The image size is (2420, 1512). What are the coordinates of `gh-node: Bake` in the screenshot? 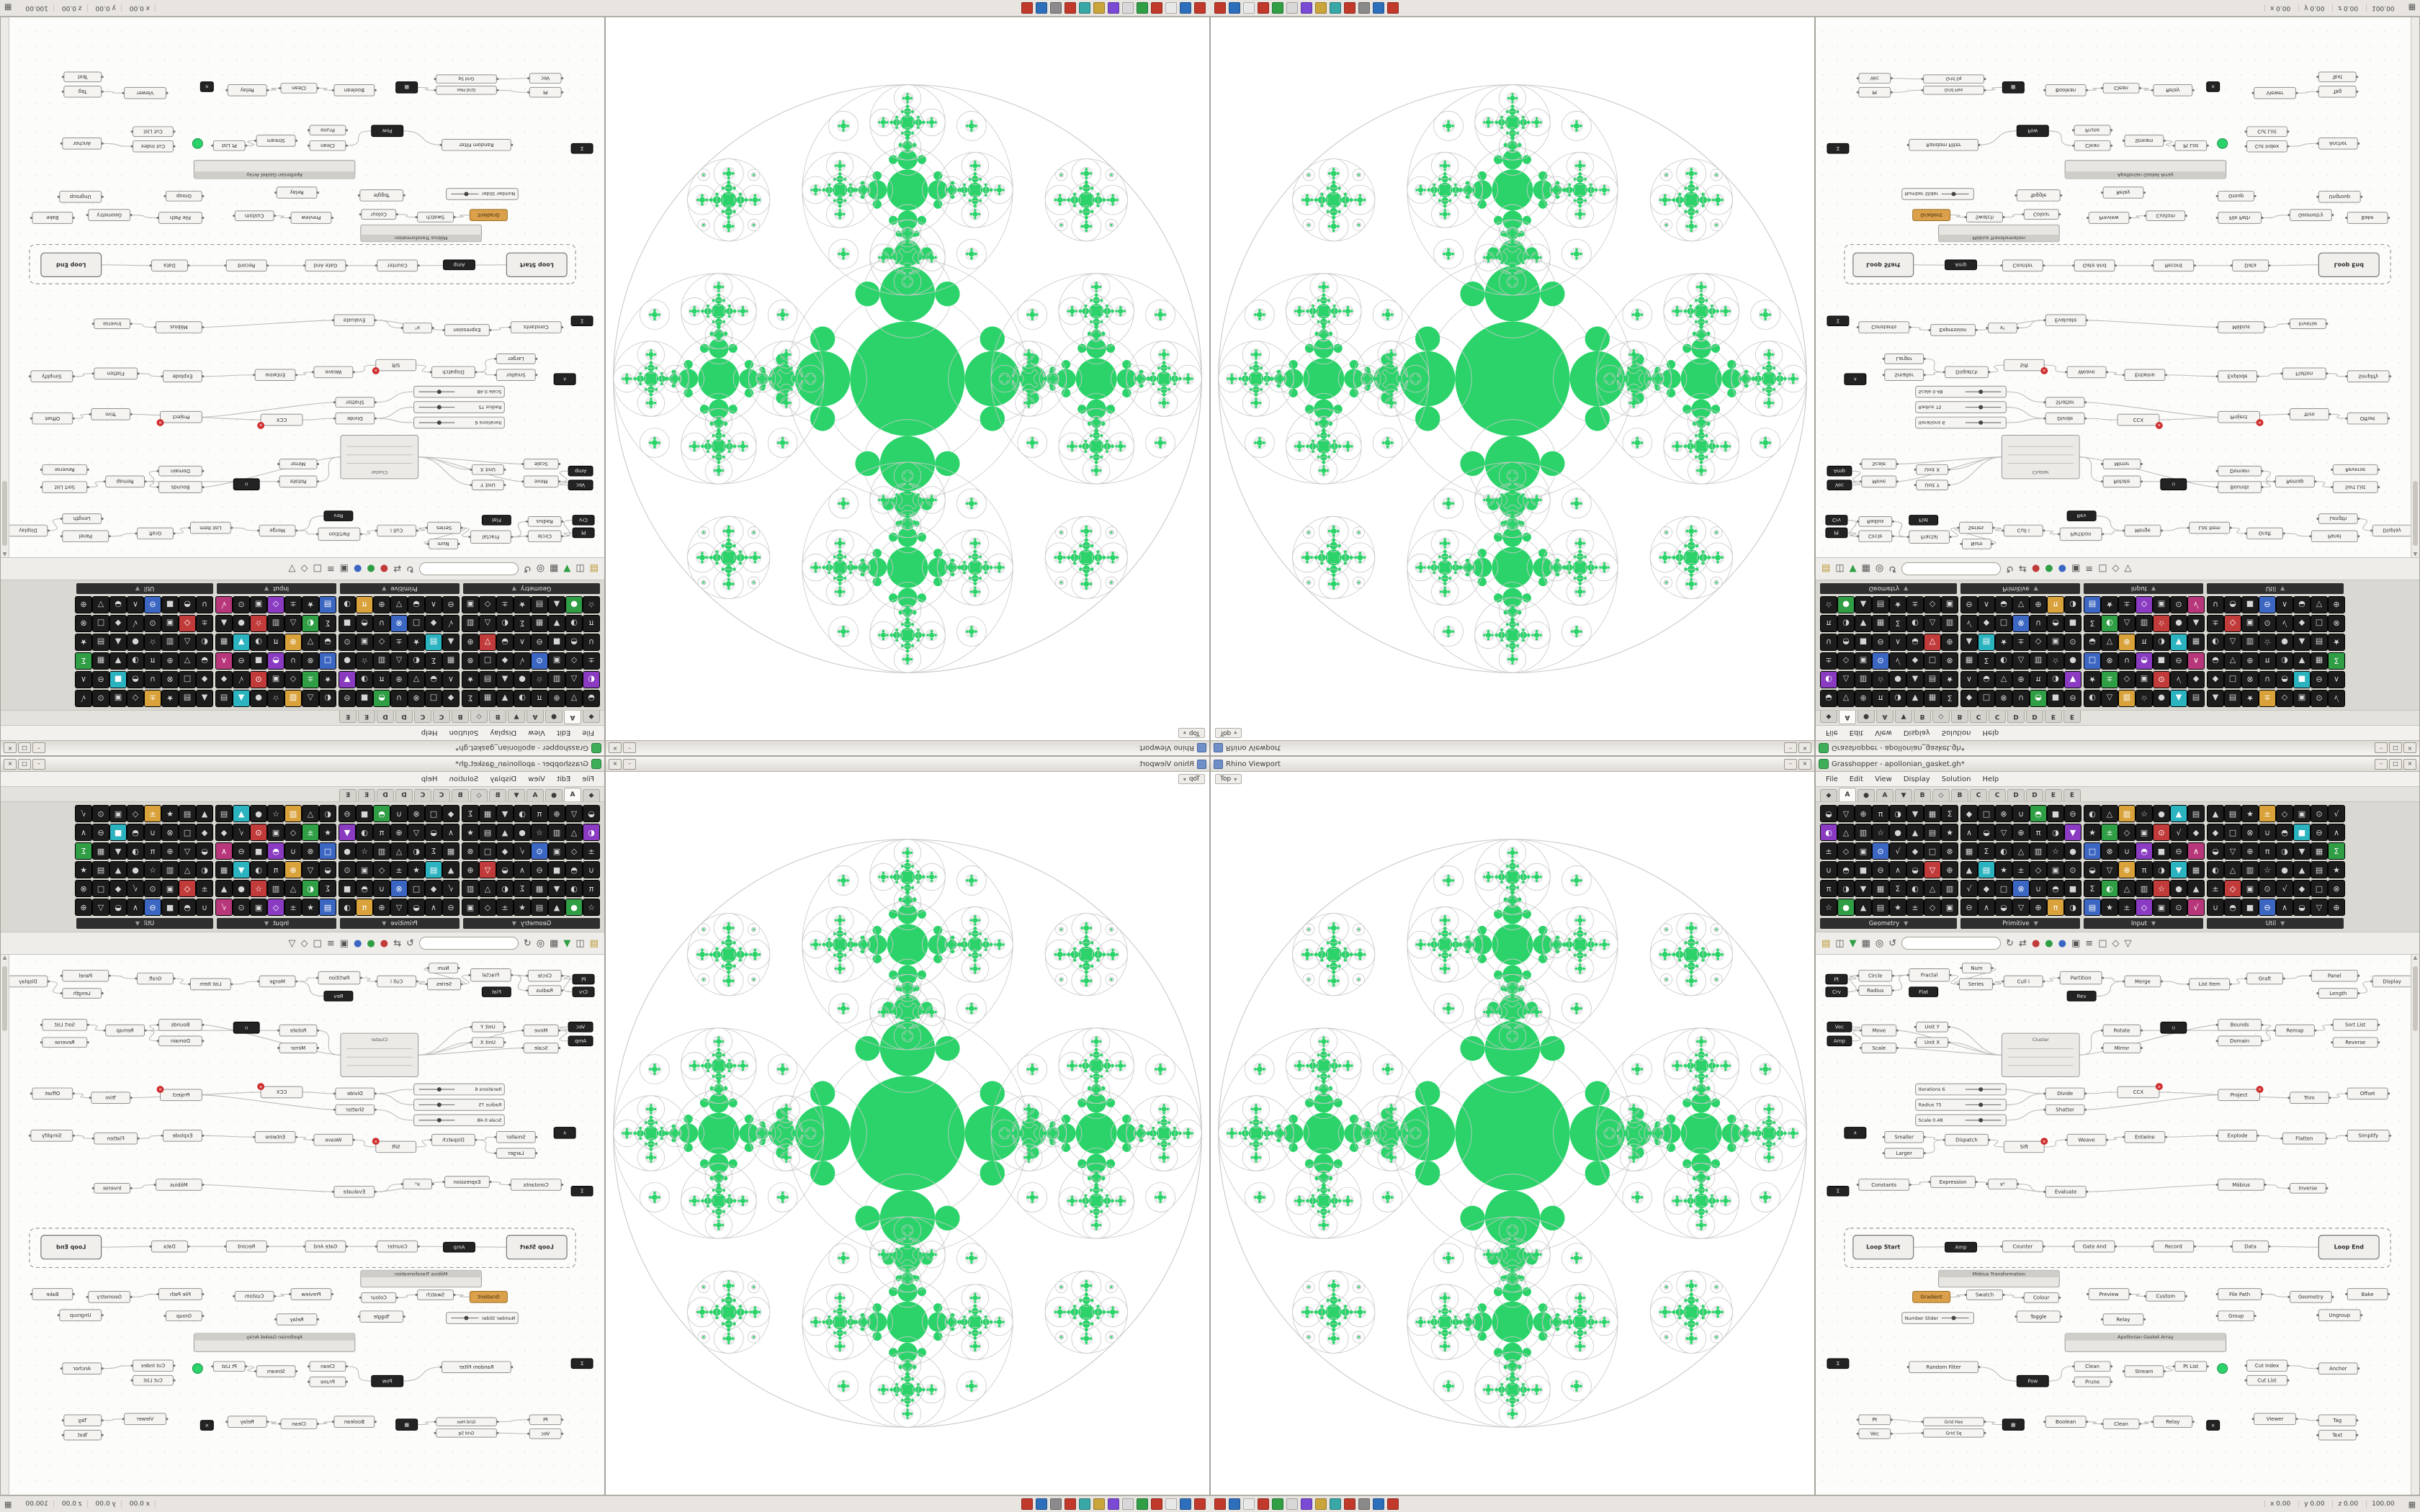 It's located at (53, 218).